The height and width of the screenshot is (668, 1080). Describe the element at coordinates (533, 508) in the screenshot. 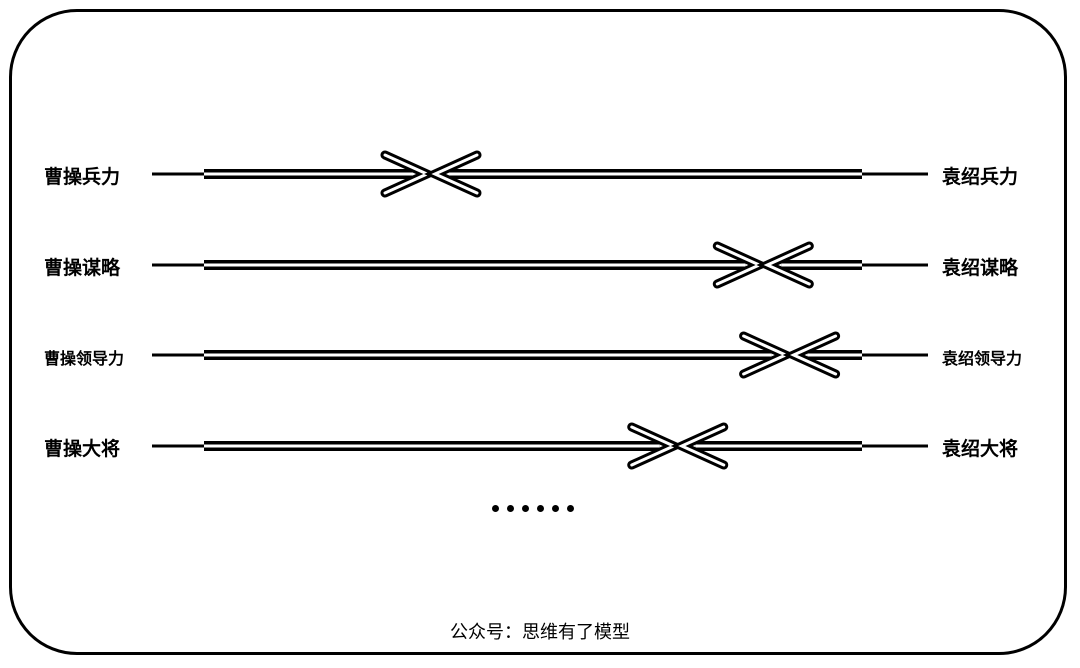

I see `ellipsis` at that location.